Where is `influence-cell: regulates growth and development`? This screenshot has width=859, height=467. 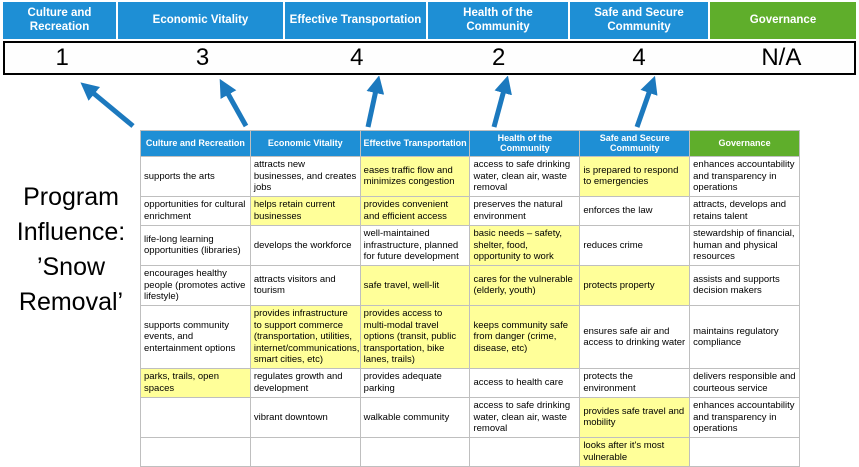 influence-cell: regulates growth and development is located at coordinates (305, 382).